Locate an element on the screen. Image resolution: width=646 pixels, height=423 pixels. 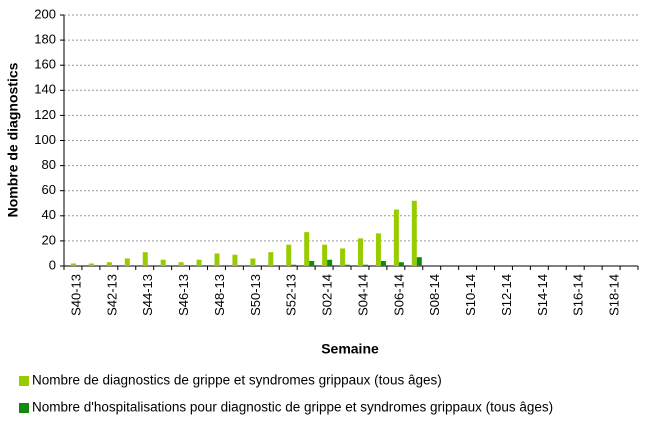
x-tick-label: S04-14 is located at coordinates (362, 295).